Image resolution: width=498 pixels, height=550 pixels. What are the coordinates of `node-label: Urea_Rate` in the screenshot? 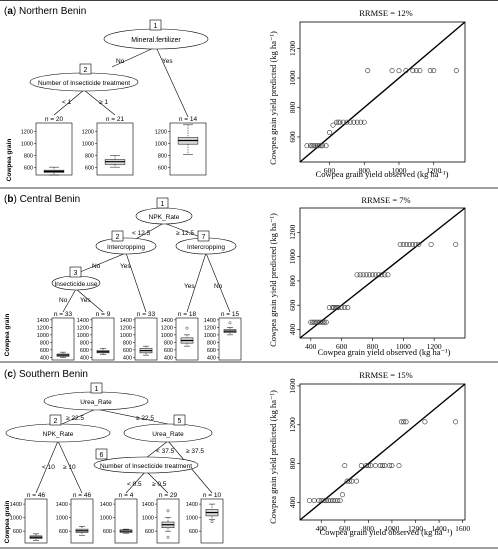 It's located at (168, 434).